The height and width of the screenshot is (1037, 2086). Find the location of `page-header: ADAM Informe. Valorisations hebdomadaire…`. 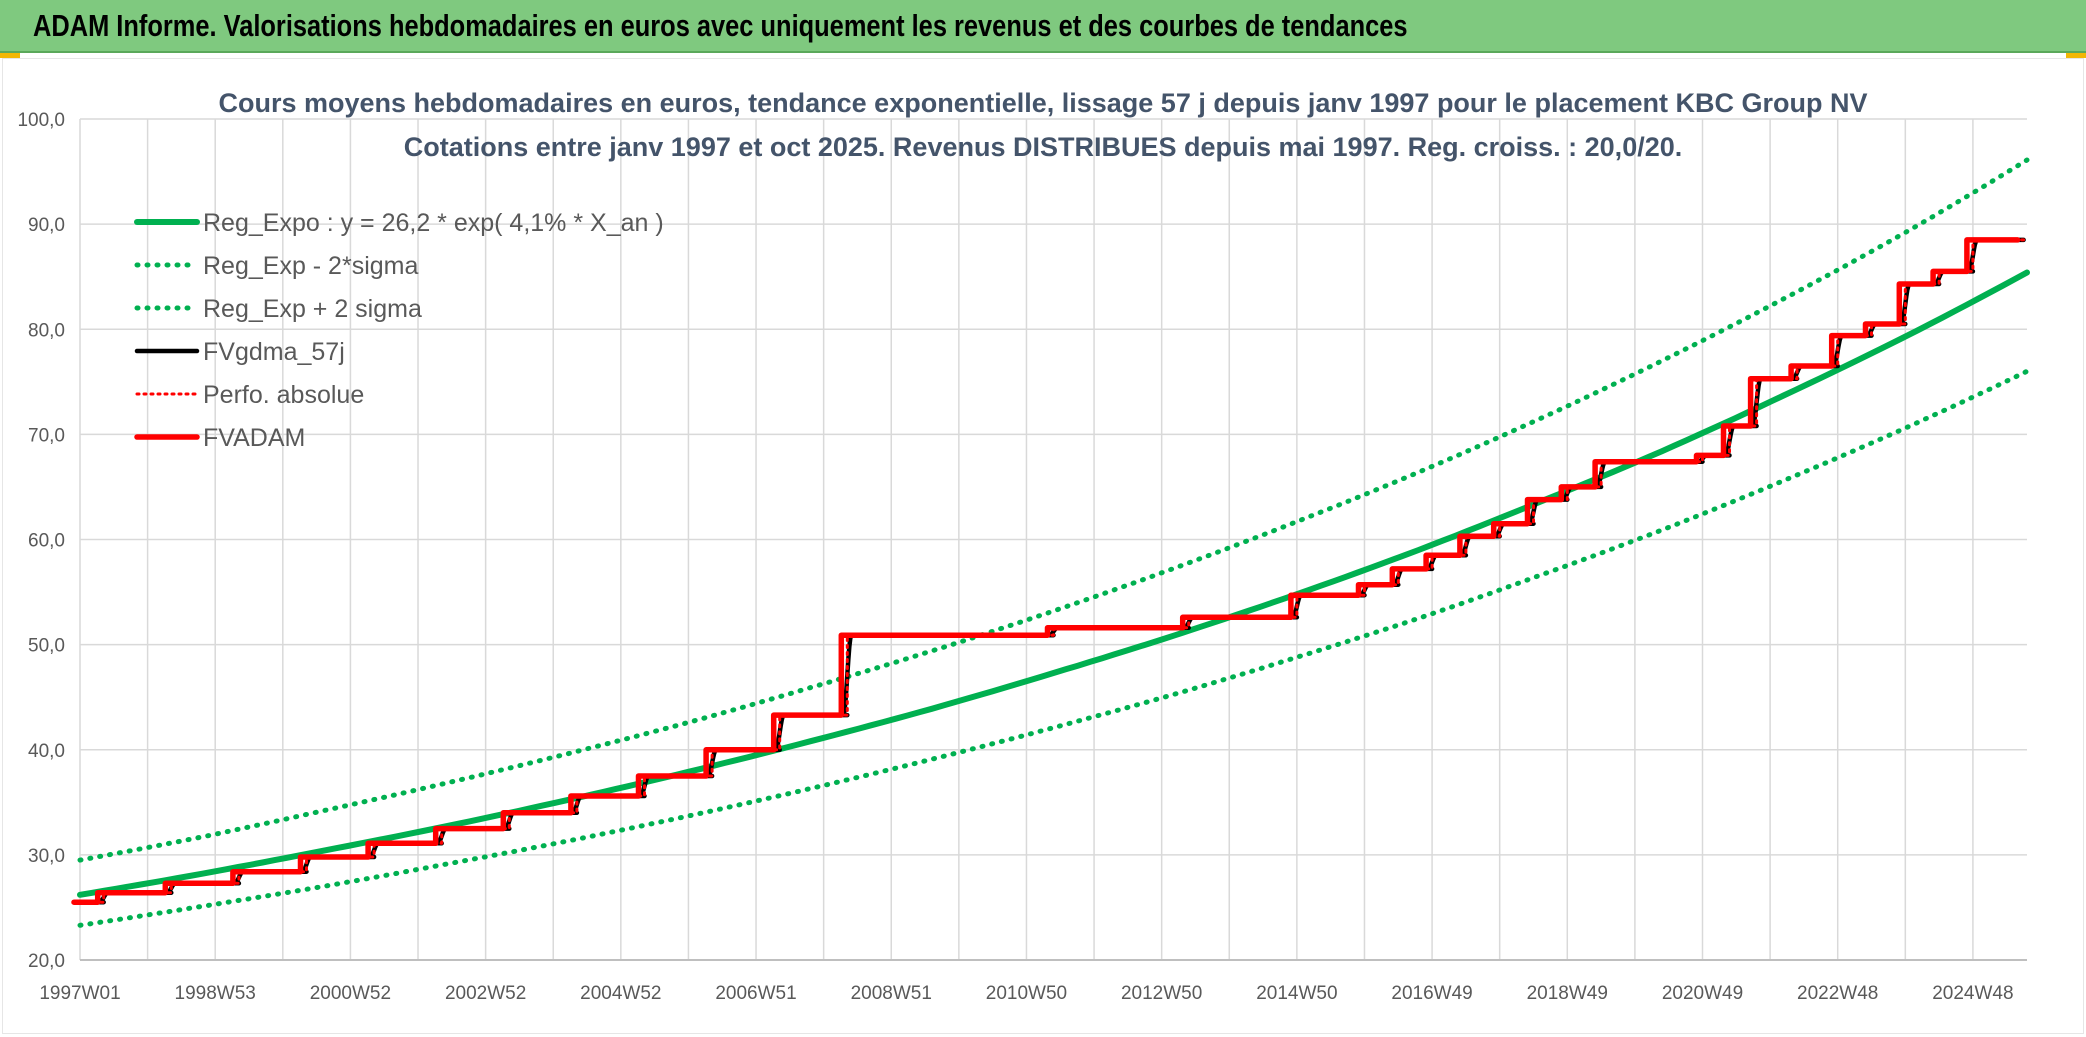

page-header: ADAM Informe. Valorisations hebdomadaire… is located at coordinates (1043, 26).